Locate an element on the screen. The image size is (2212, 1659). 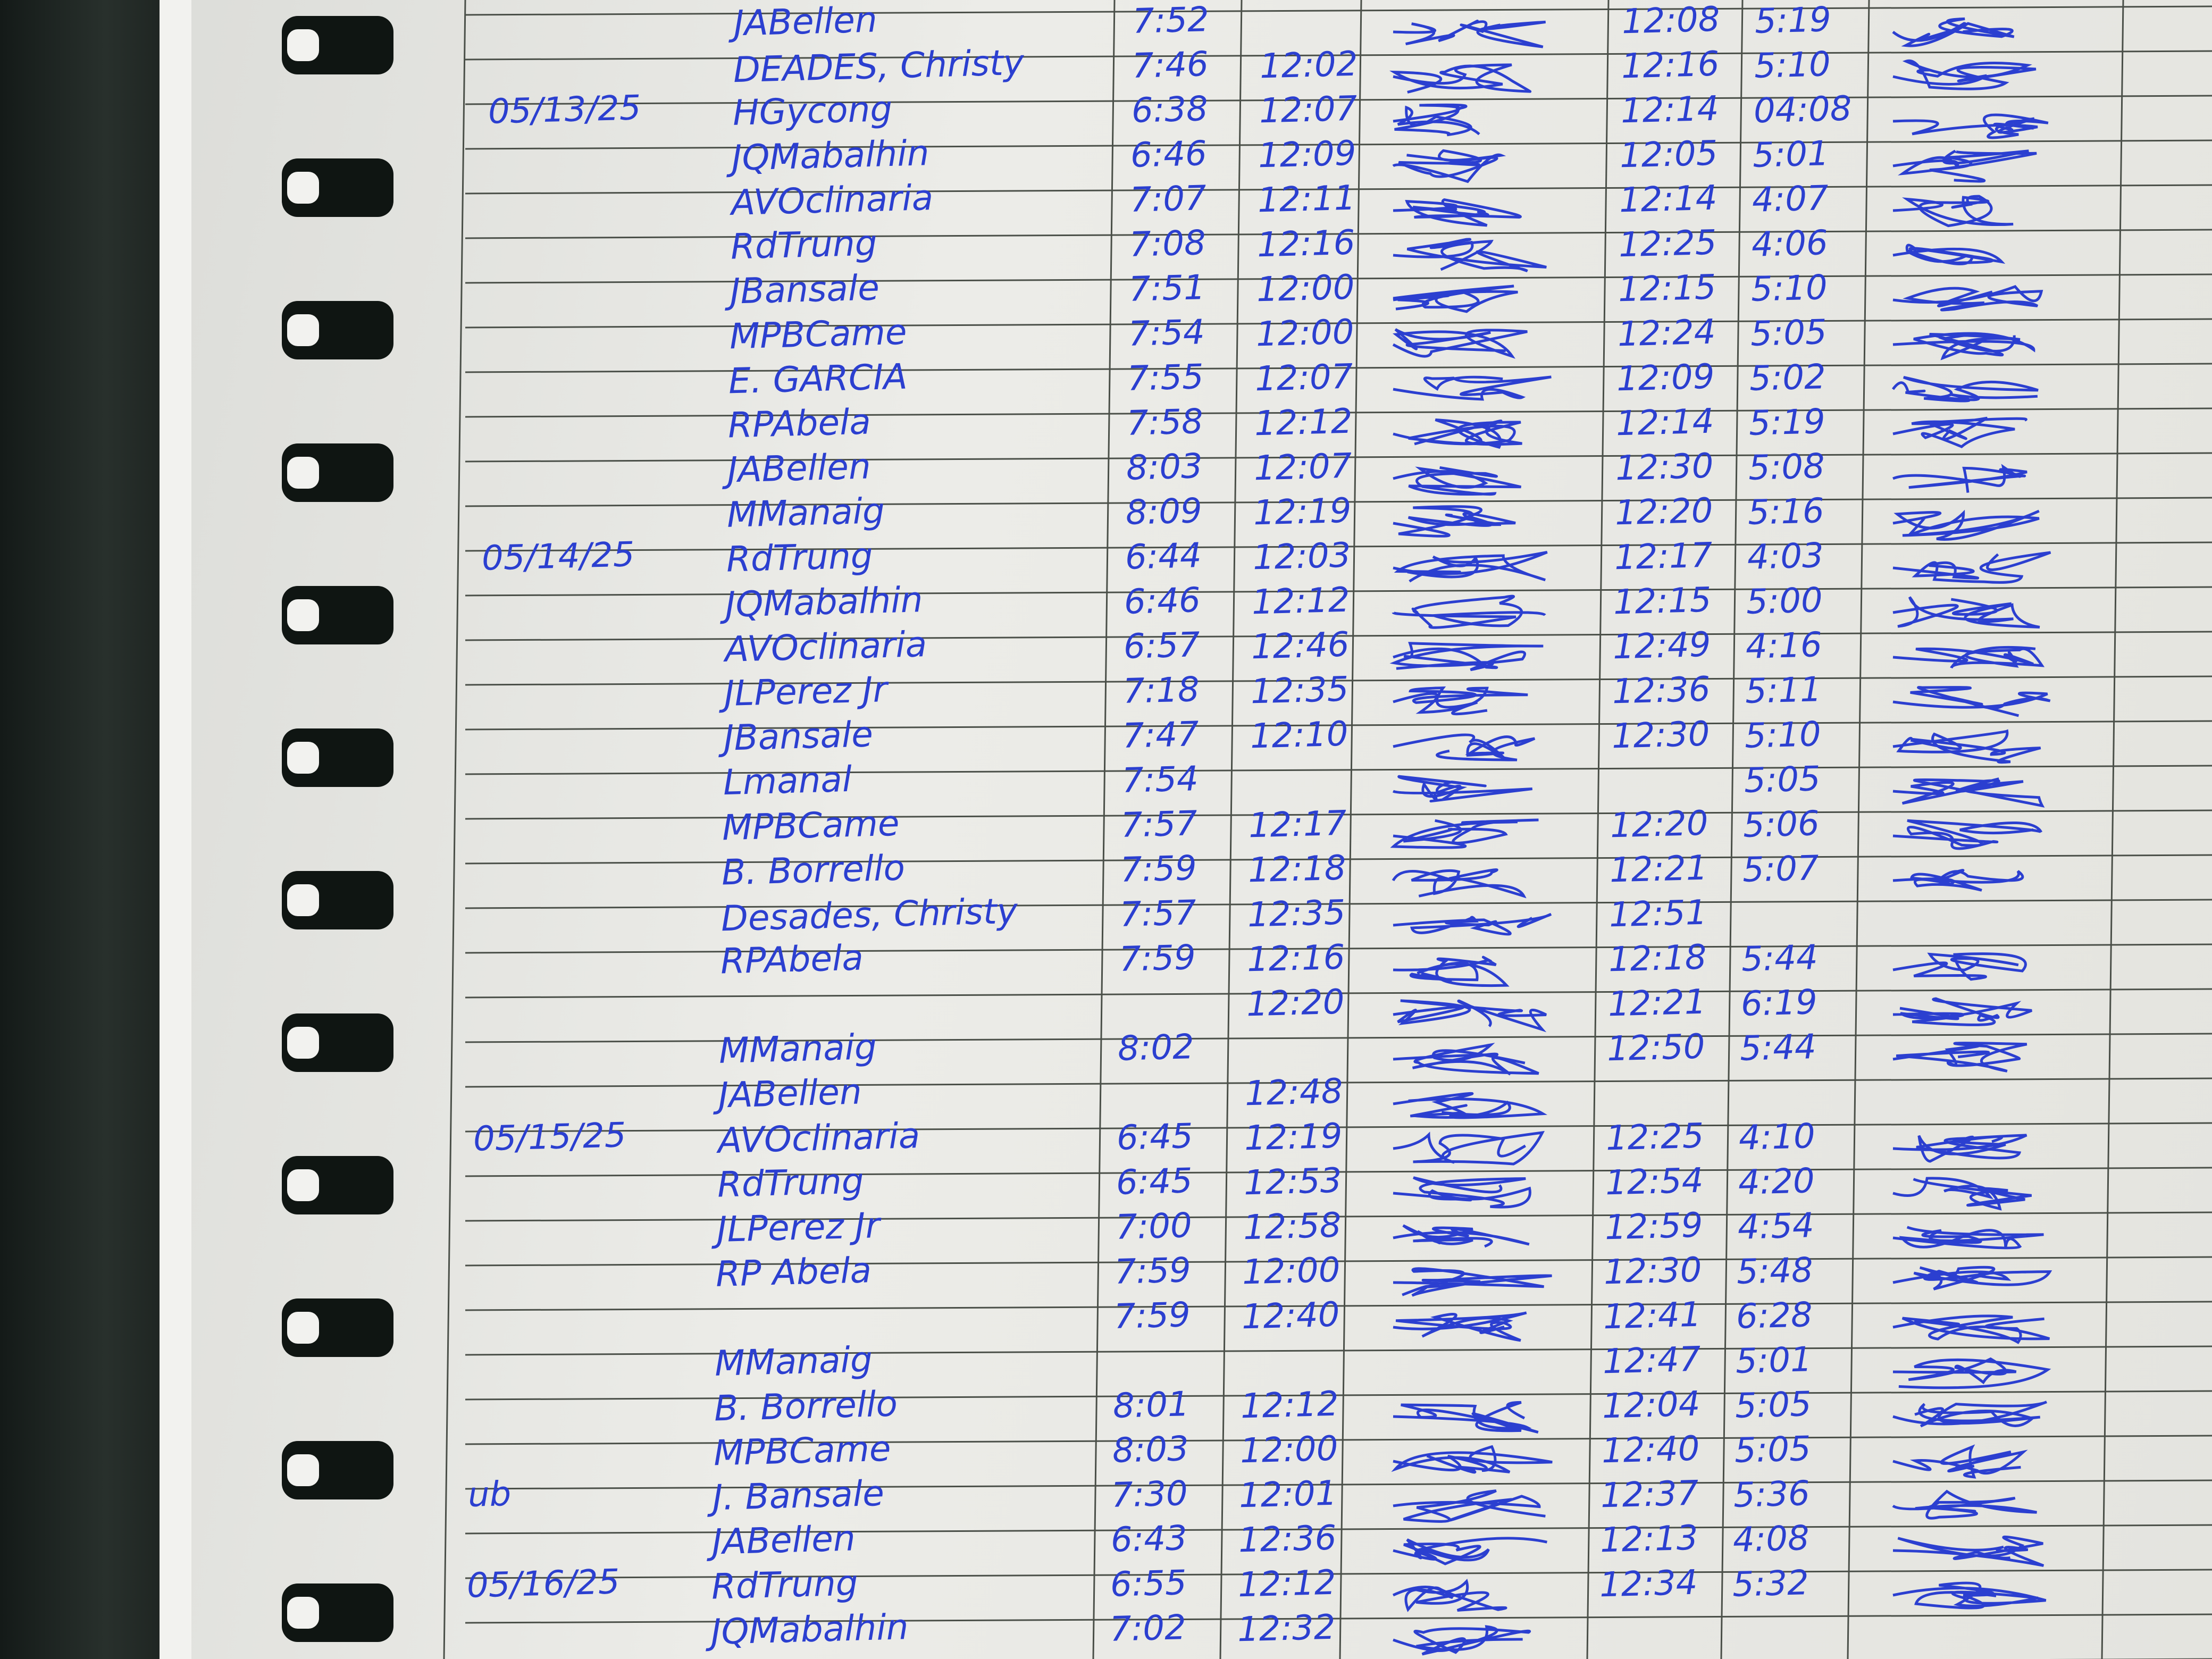
pm-out: 6:28 is located at coordinates (1774, 1316).